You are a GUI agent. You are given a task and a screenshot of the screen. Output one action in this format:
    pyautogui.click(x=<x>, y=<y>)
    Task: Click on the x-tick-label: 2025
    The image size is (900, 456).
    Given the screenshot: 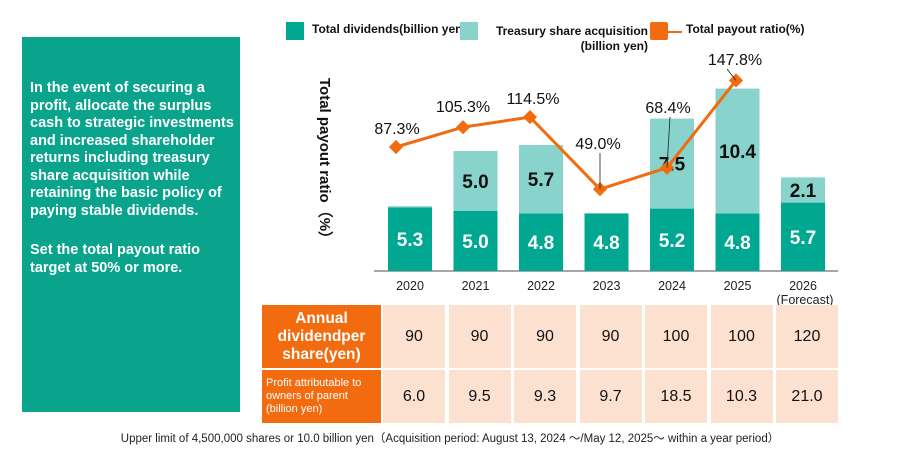 What is the action you would take?
    pyautogui.click(x=738, y=286)
    